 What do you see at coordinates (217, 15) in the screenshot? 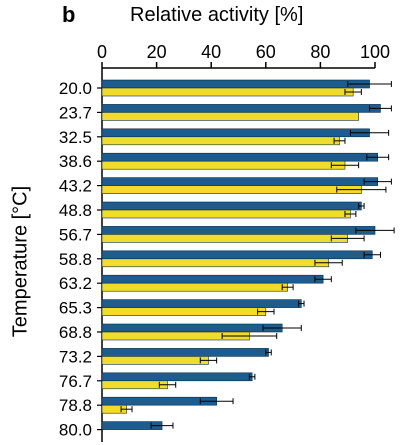
I see `x-axis-title: Relative activity [%]` at bounding box center [217, 15].